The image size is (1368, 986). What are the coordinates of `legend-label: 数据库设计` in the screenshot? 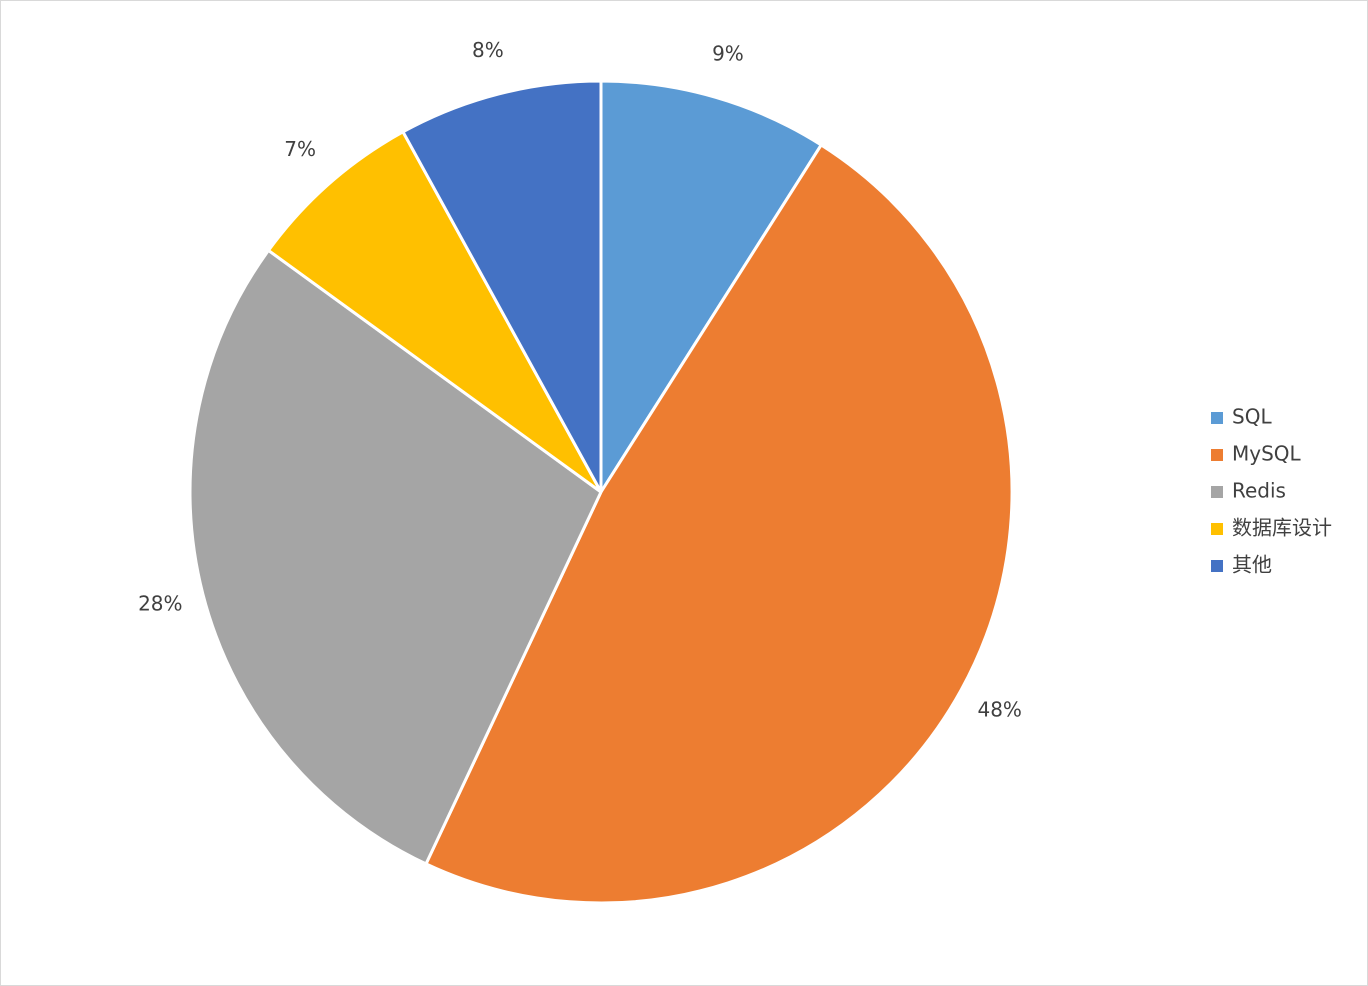 It's located at (1282, 528).